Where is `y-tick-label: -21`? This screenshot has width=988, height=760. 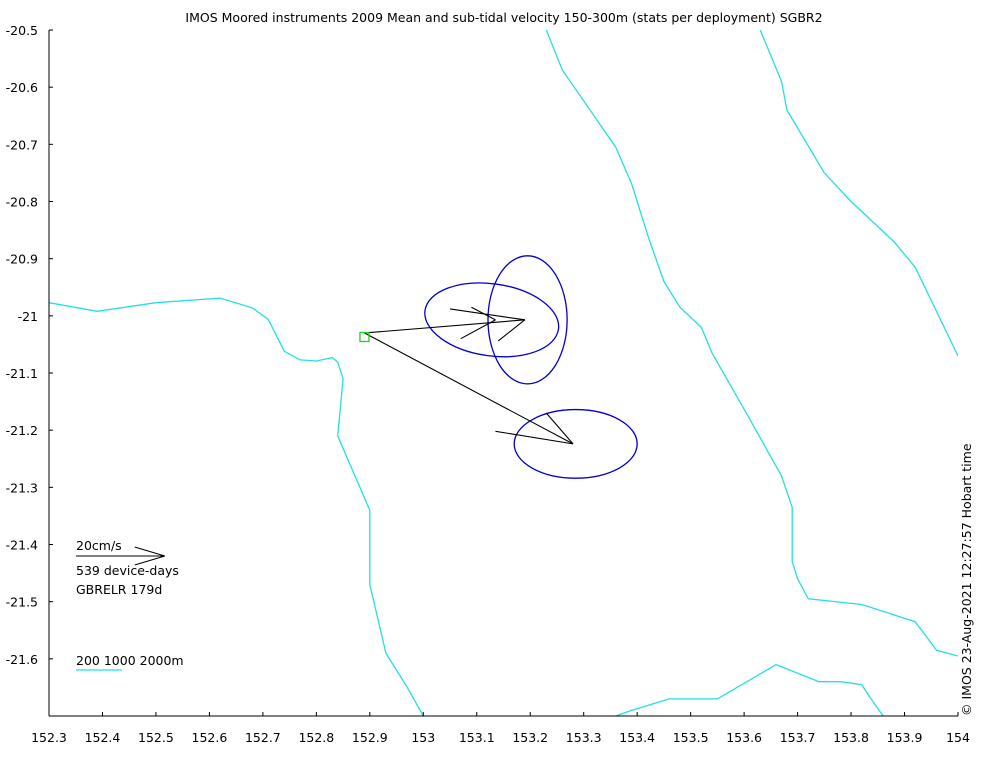 y-tick-label: -21 is located at coordinates (28, 316).